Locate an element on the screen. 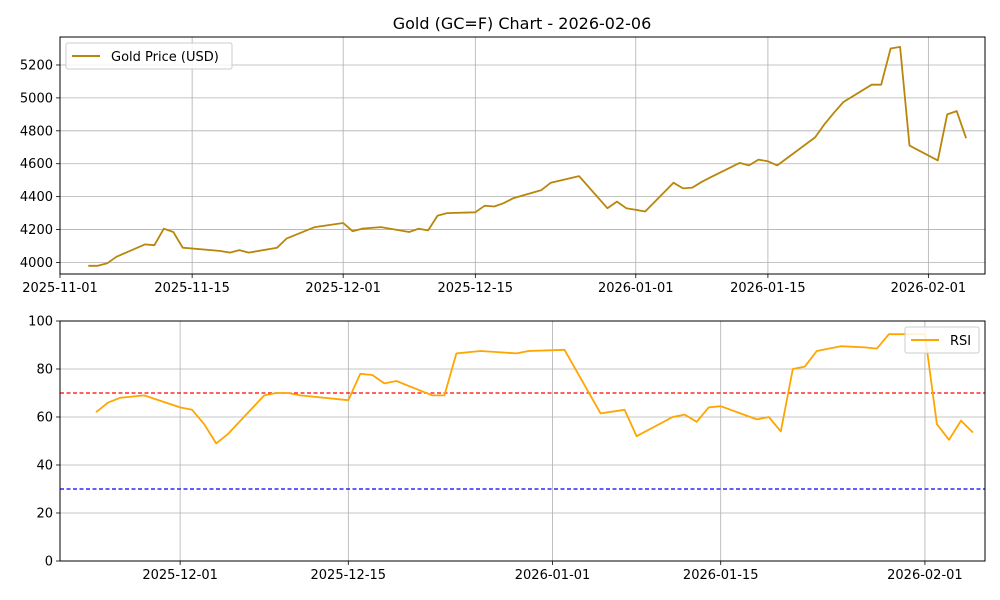 This screenshot has height=600, width=1000. price-y-tick-label: 5000 is located at coordinates (36, 98).